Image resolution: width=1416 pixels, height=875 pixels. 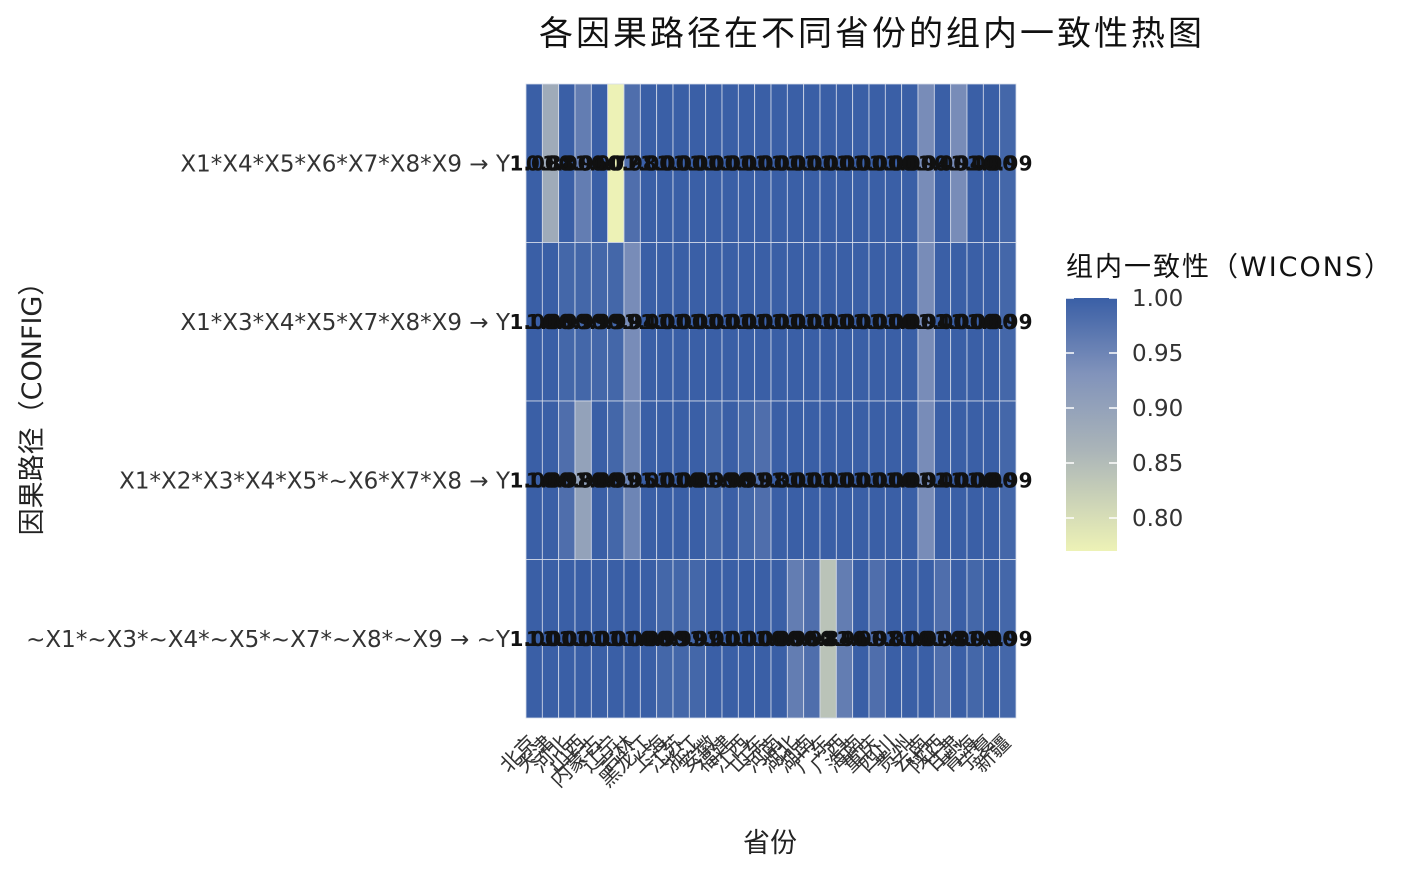 I want to click on legend: 组内一致性（WICONS） 1.00 0.95 0.90 0.85 0.80, so click(x=1229, y=401).